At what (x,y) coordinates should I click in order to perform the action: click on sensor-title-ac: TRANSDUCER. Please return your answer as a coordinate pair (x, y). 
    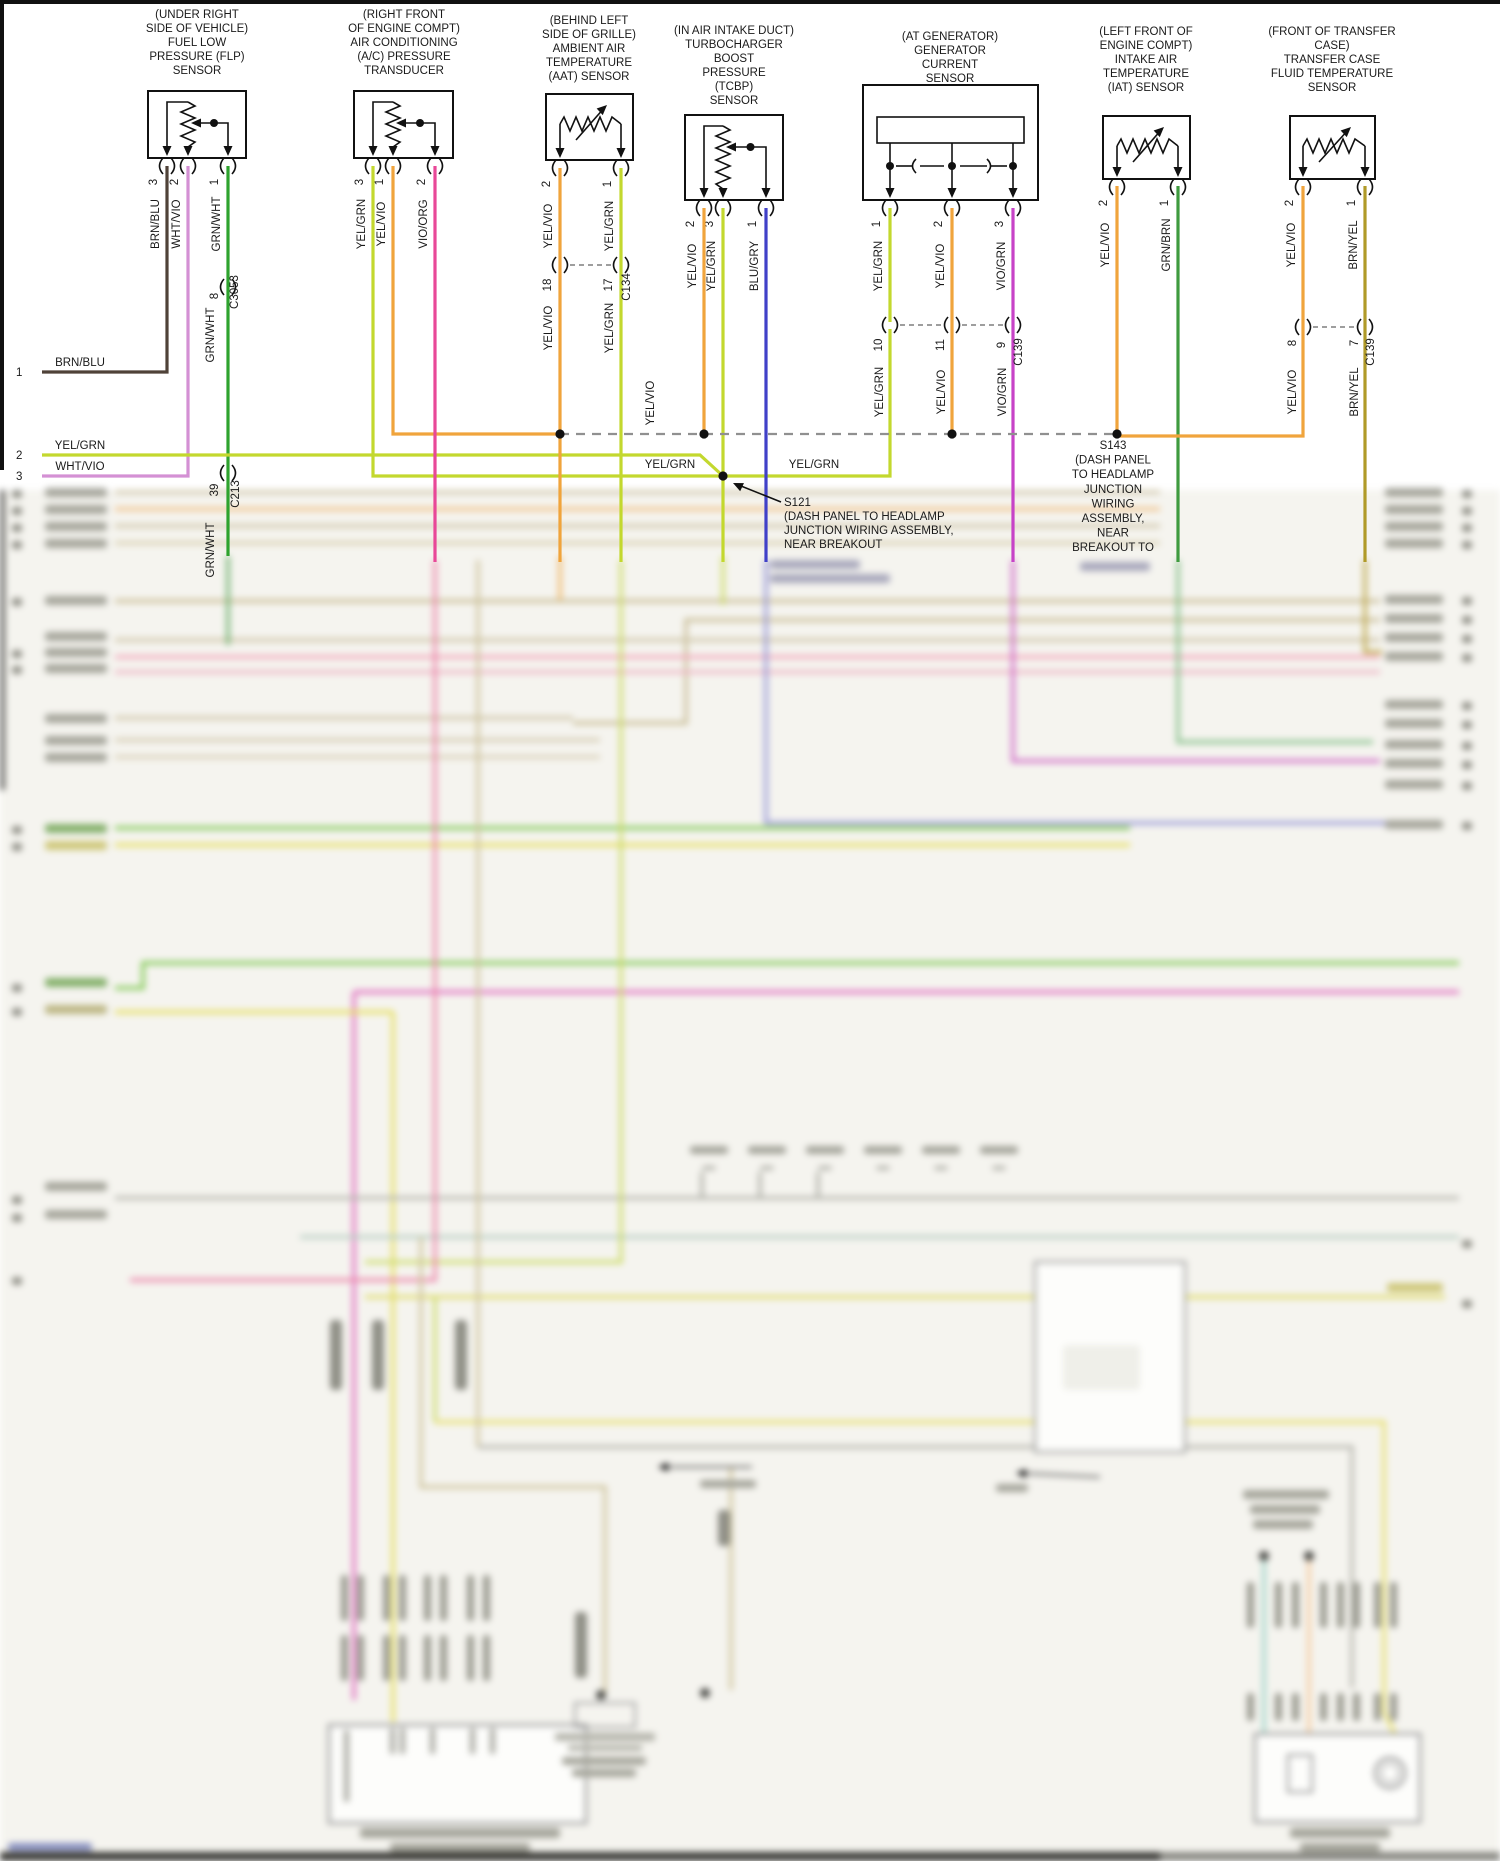
    Looking at the image, I should click on (404, 71).